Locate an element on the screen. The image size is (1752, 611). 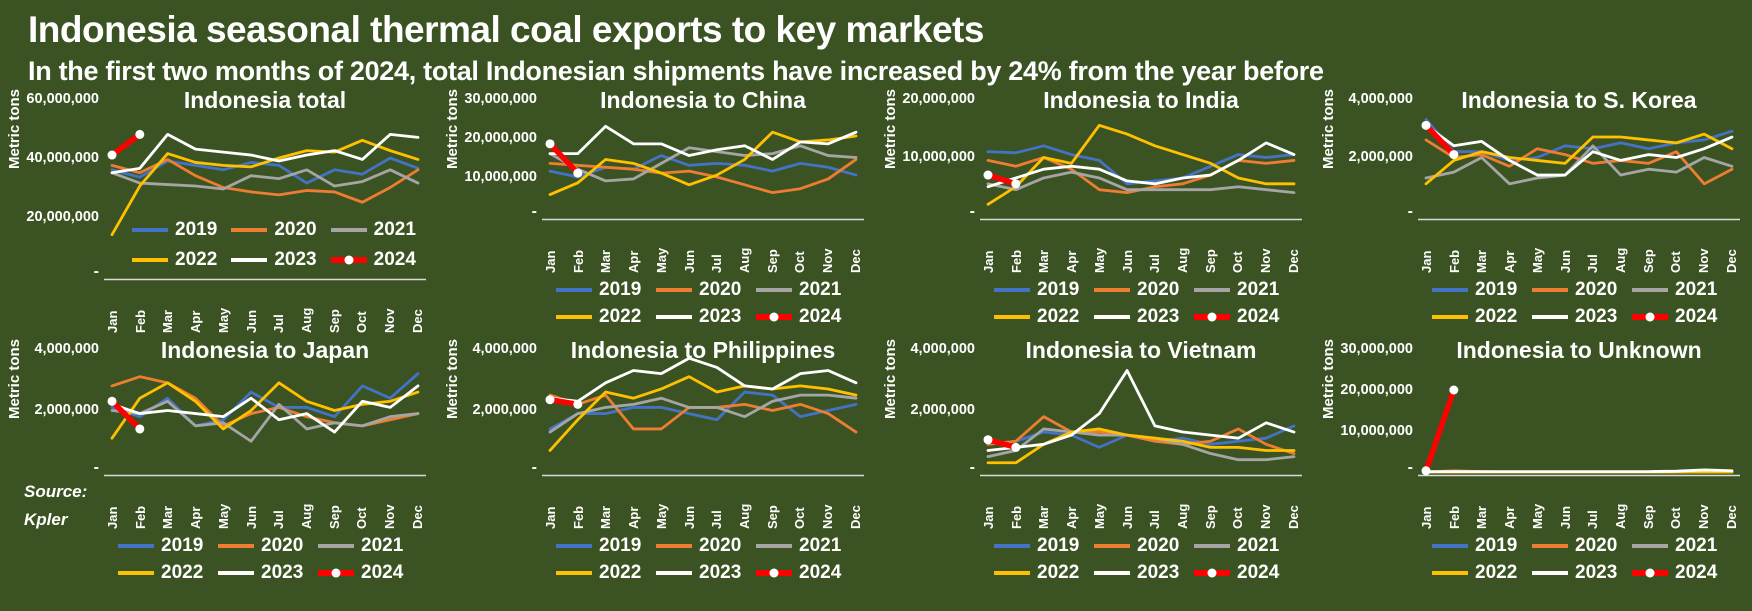
series-line-2019 is located at coordinates (265, 170).